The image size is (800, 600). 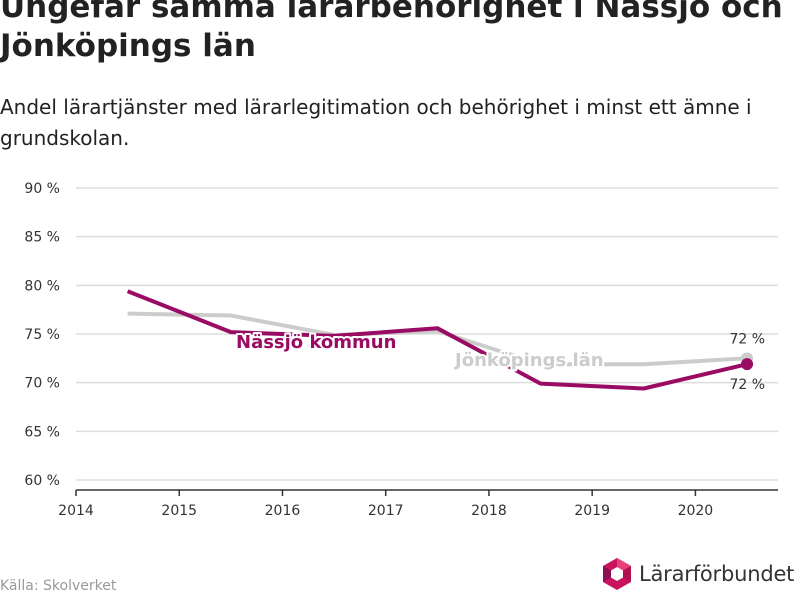 I want to click on y-tick-label: 80 %, so click(x=42, y=286).